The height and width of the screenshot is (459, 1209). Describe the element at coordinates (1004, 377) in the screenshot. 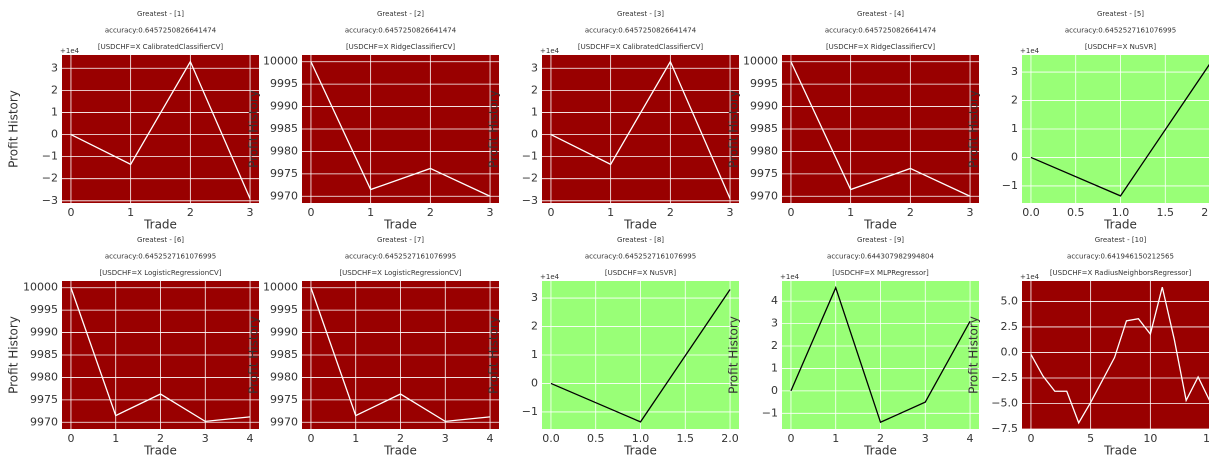

I see `y-tick-label: −2.5` at that location.